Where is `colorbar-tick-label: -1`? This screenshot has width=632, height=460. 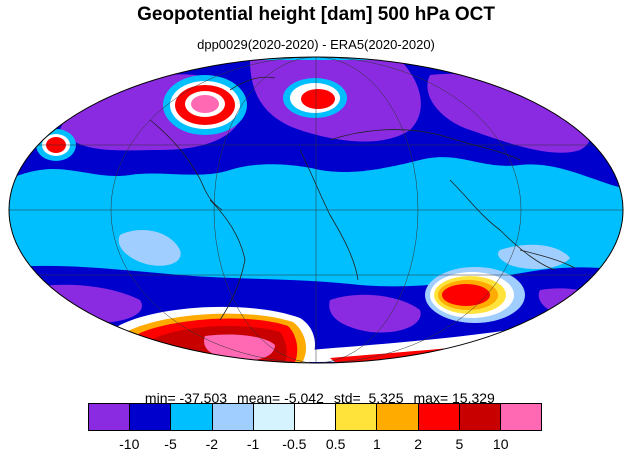 colorbar-tick-label: -1 is located at coordinates (253, 444).